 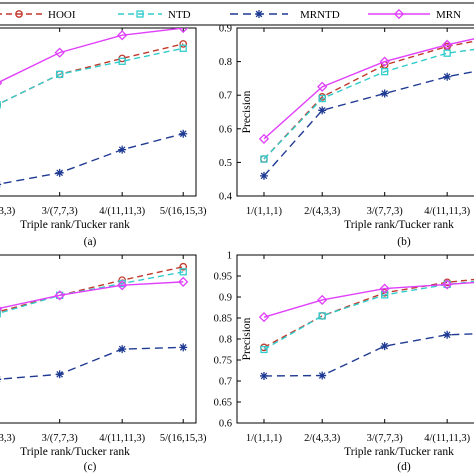 I want to click on y-tick-label: 0.95, so click(x=223, y=277).